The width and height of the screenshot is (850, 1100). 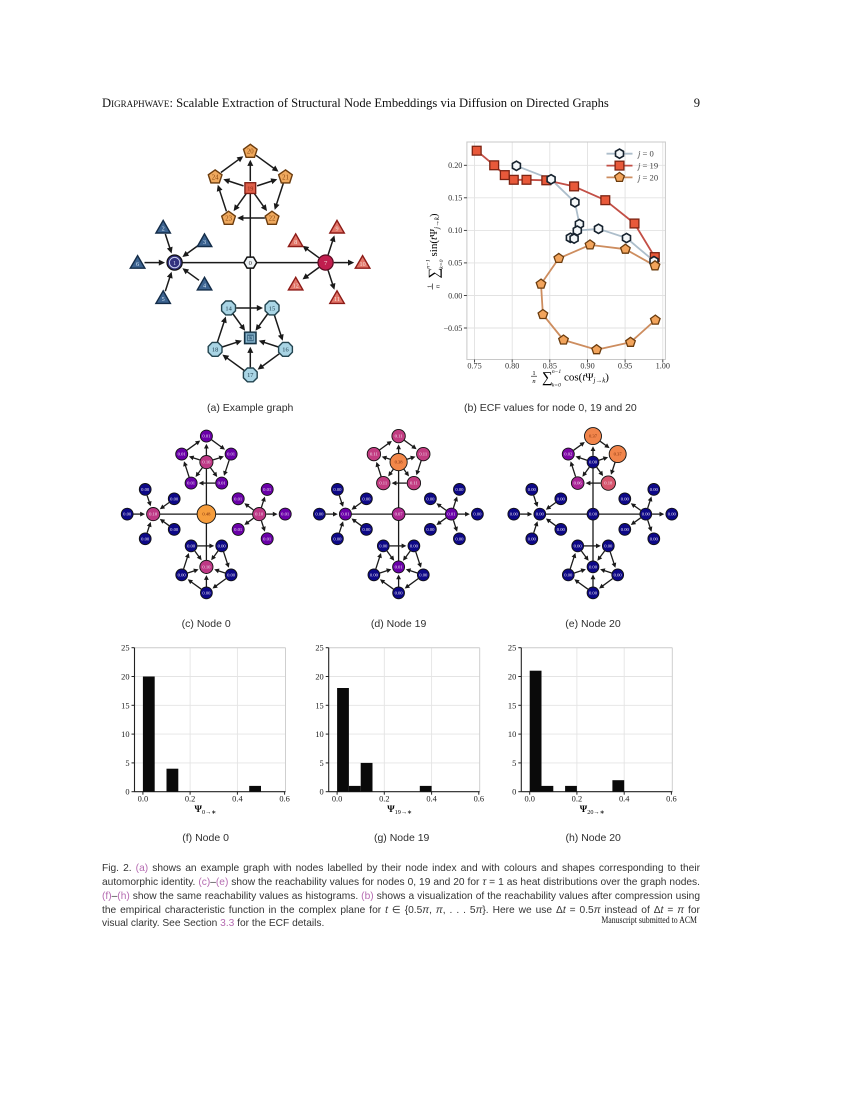 What do you see at coordinates (438, 286) in the screenshot?
I see `svg-text: n` at bounding box center [438, 286].